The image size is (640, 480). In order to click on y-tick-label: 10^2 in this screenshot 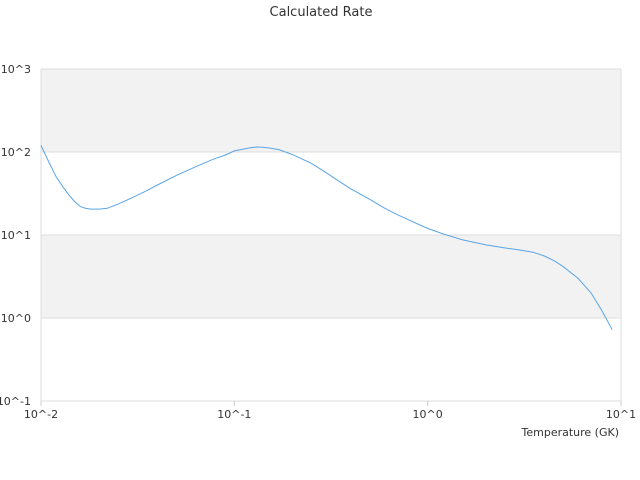, I will do `click(16, 152)`.